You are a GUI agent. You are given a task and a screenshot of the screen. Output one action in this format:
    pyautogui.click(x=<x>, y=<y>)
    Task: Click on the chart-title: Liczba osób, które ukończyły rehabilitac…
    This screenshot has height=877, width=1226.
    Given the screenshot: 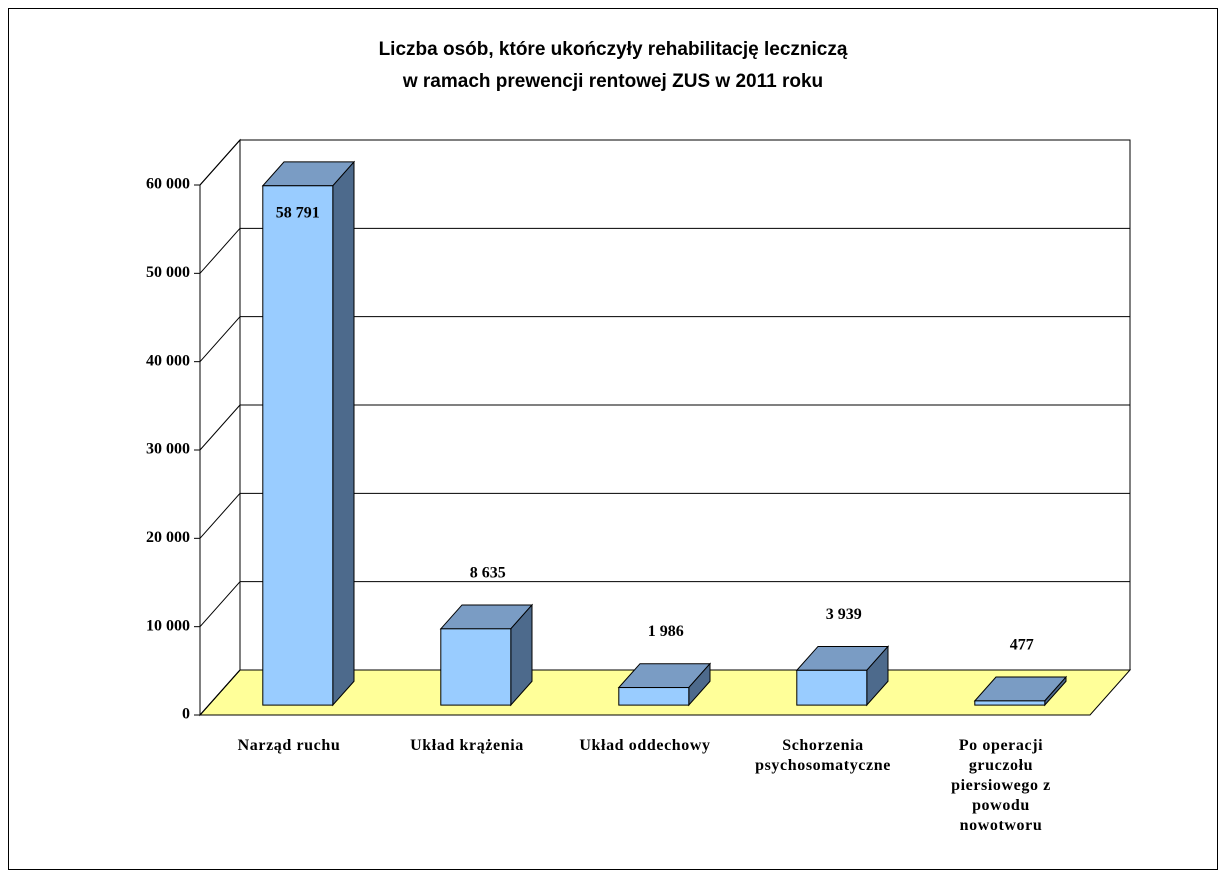 What is the action you would take?
    pyautogui.click(x=613, y=49)
    